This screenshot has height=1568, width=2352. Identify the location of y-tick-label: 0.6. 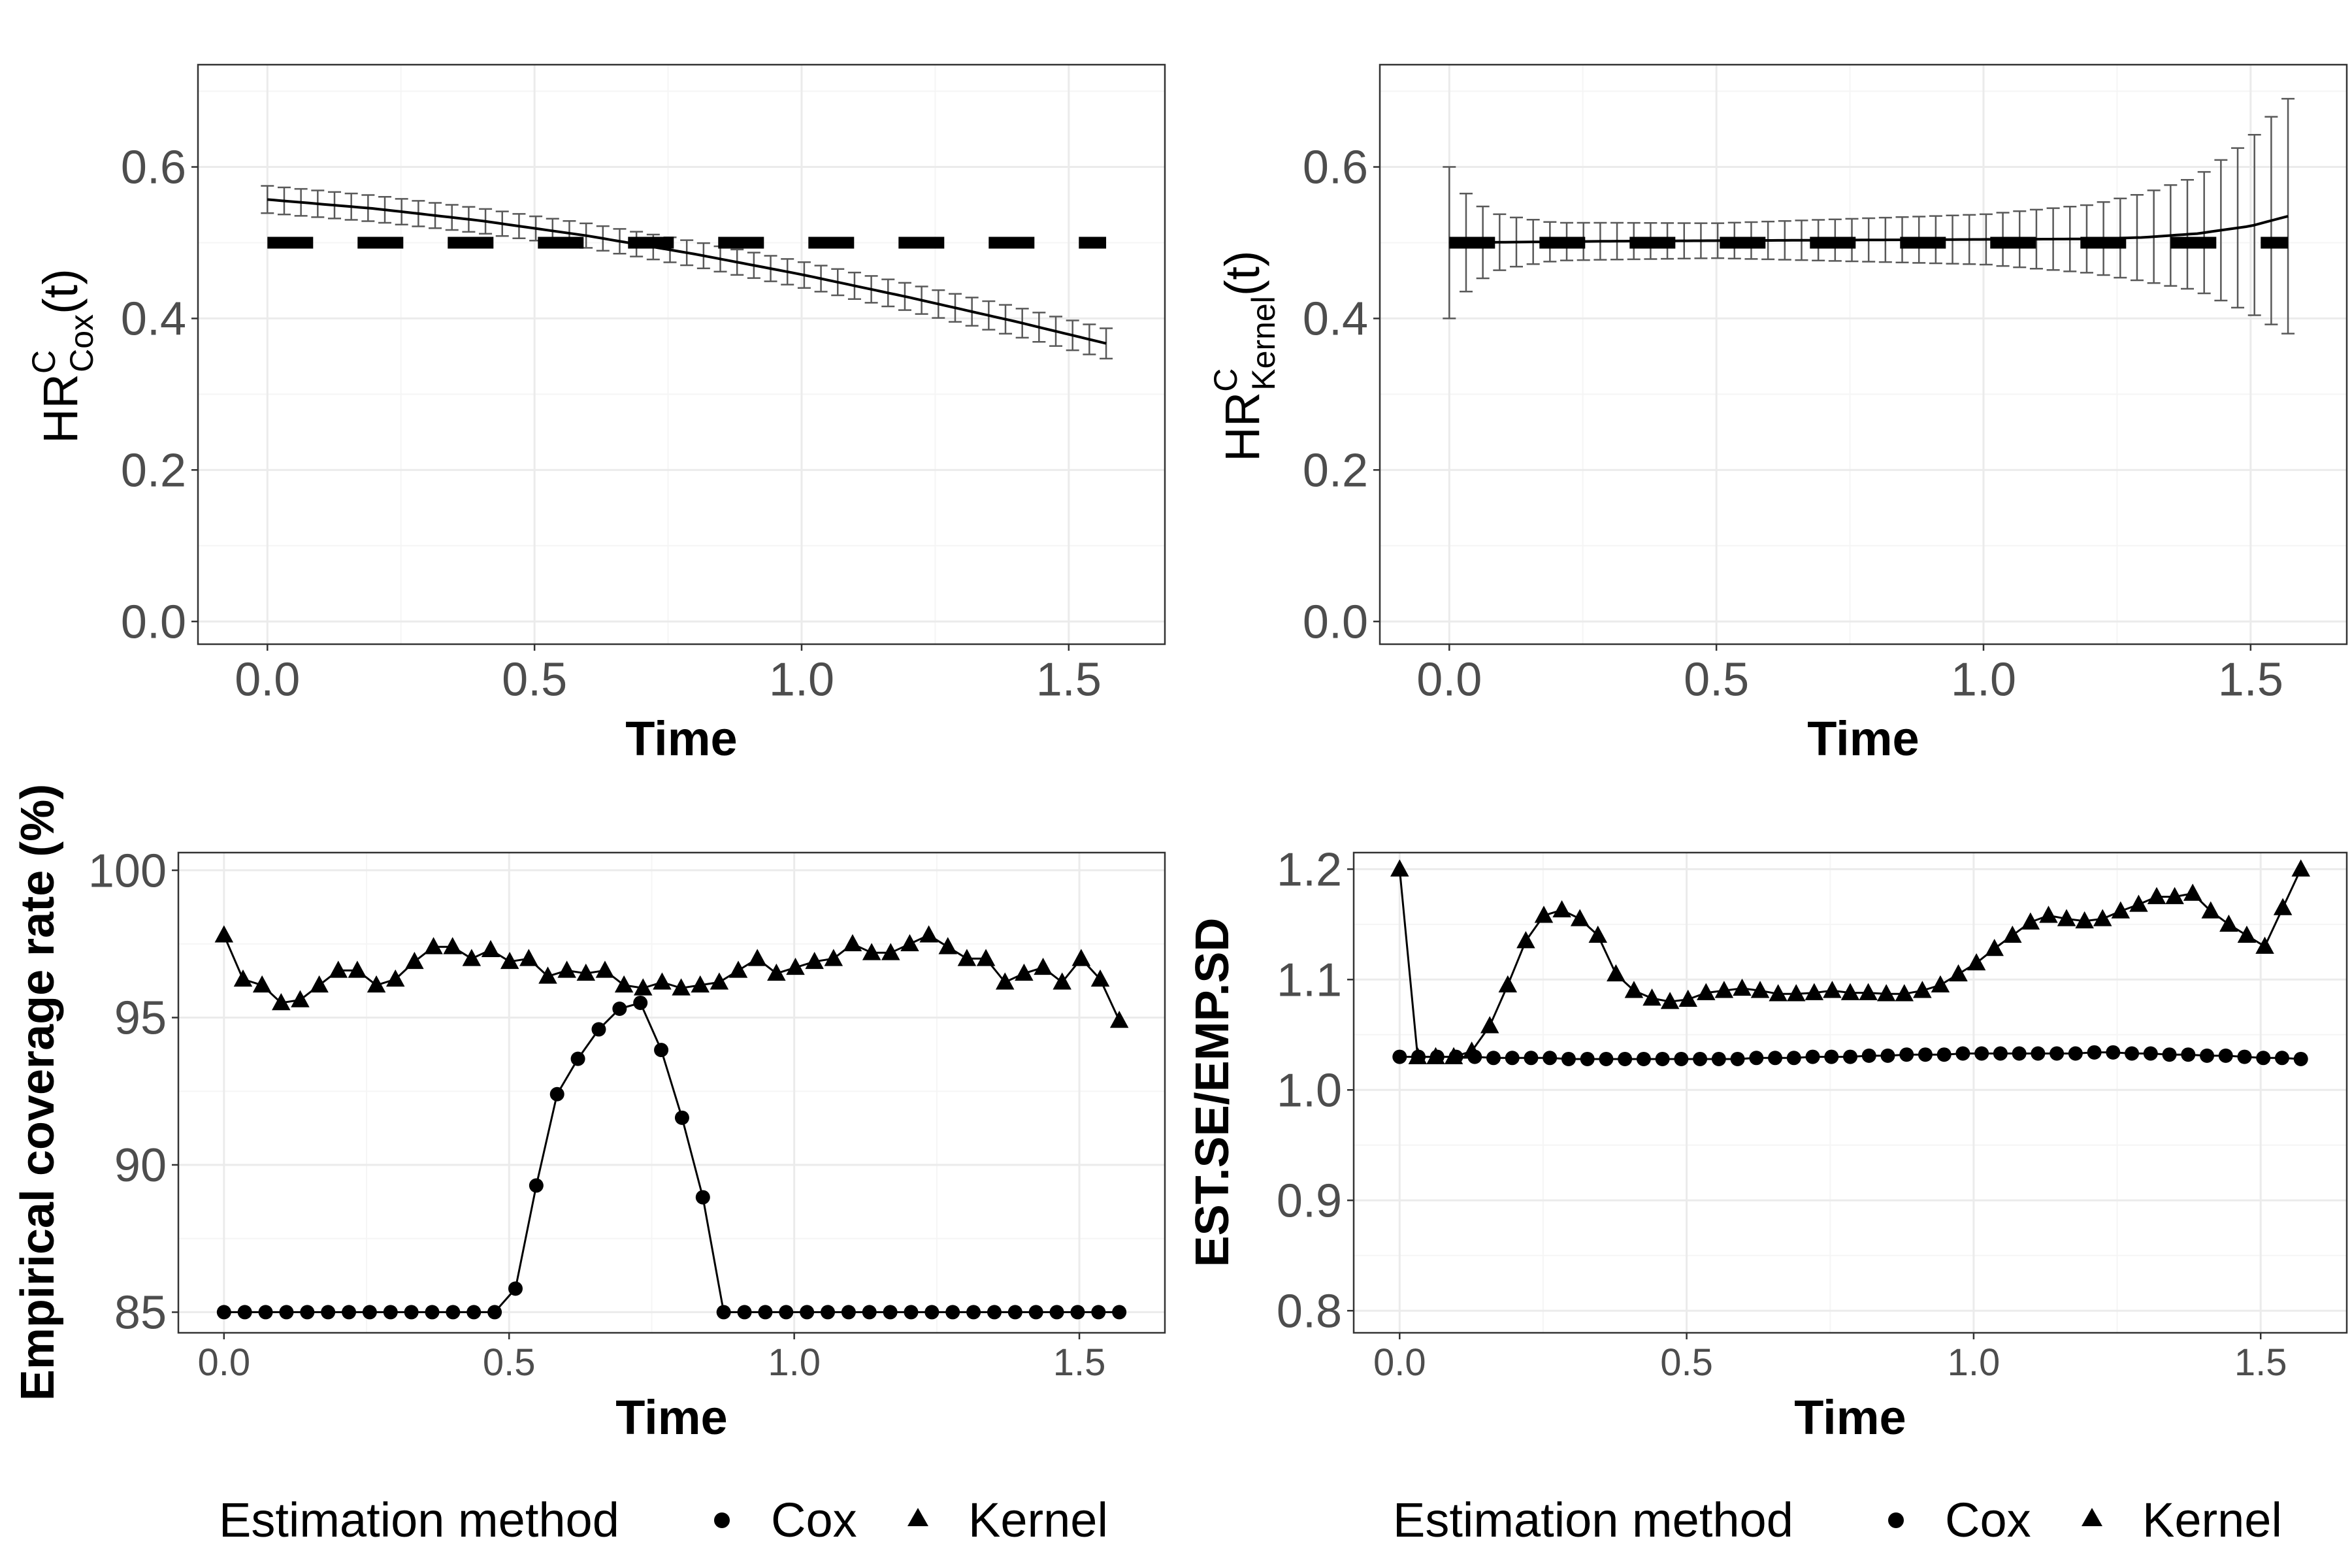
(153, 168).